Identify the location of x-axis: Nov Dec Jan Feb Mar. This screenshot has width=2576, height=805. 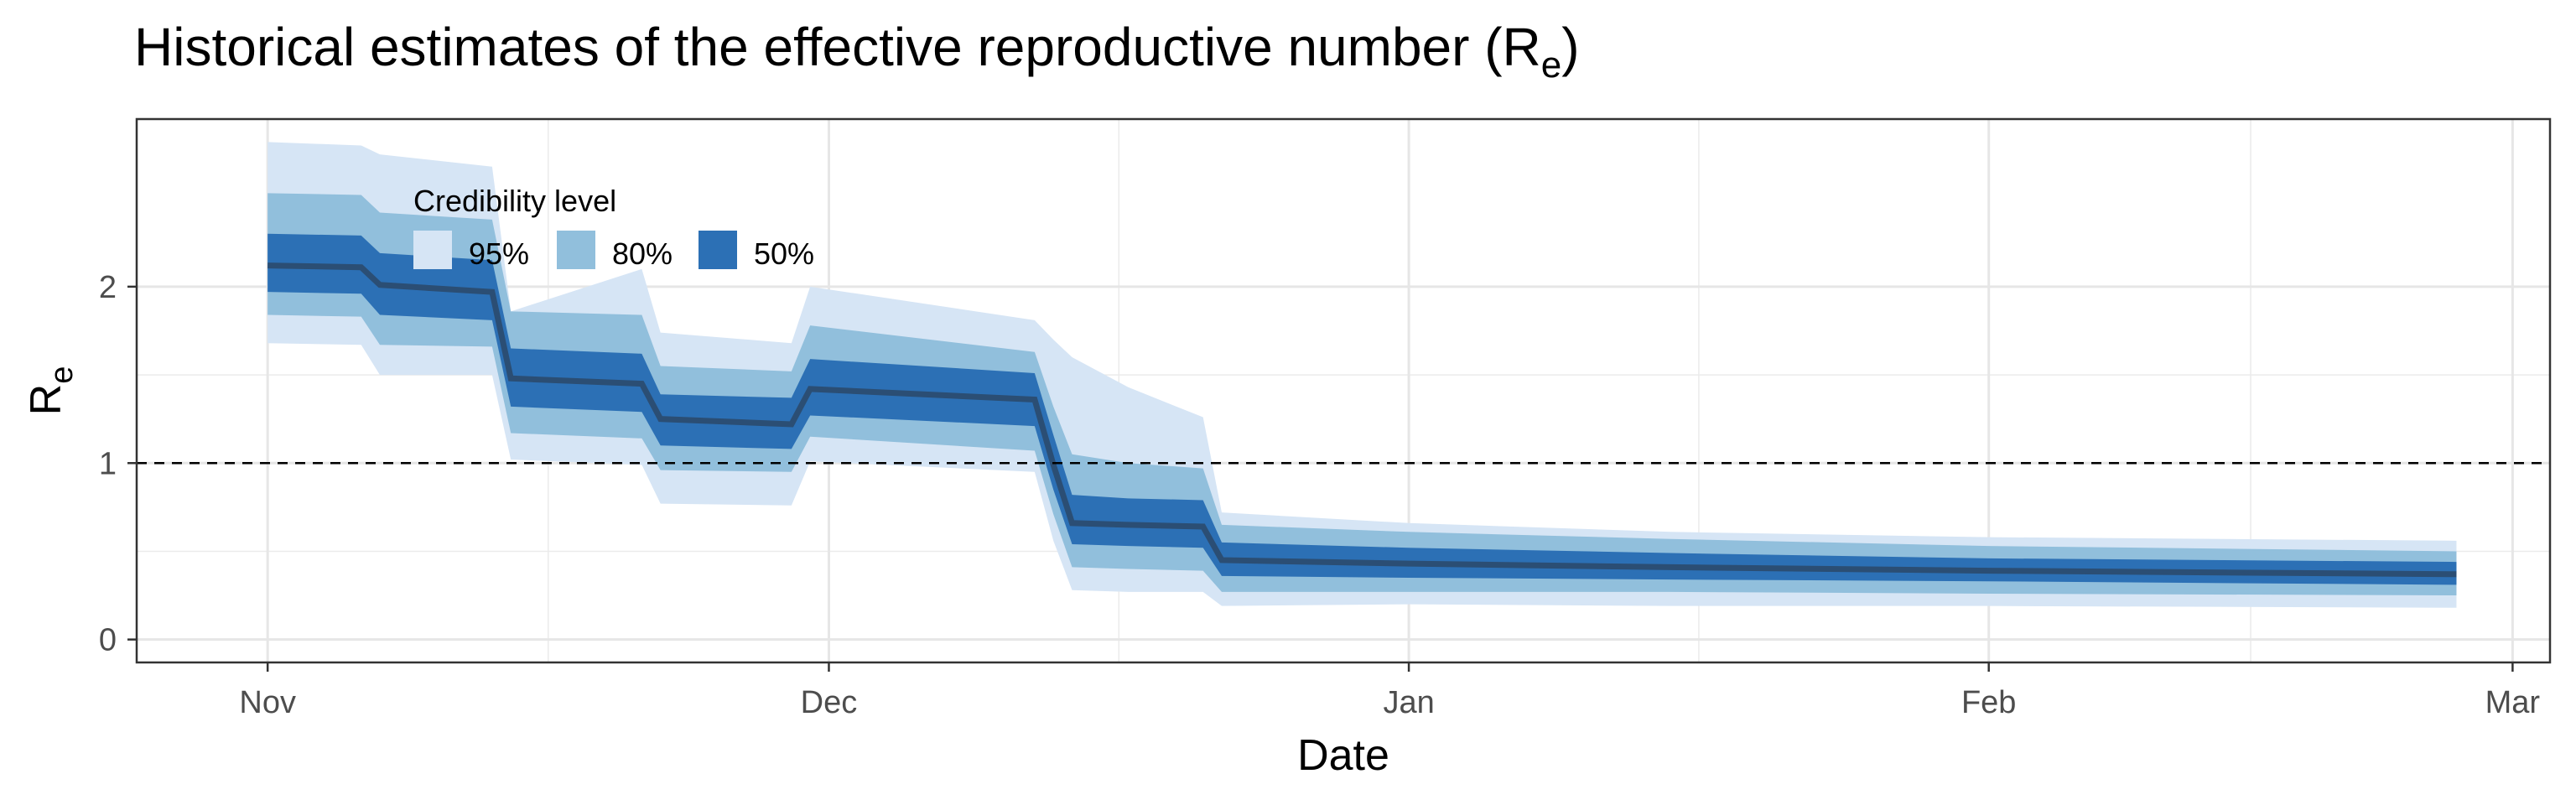
(1389, 691).